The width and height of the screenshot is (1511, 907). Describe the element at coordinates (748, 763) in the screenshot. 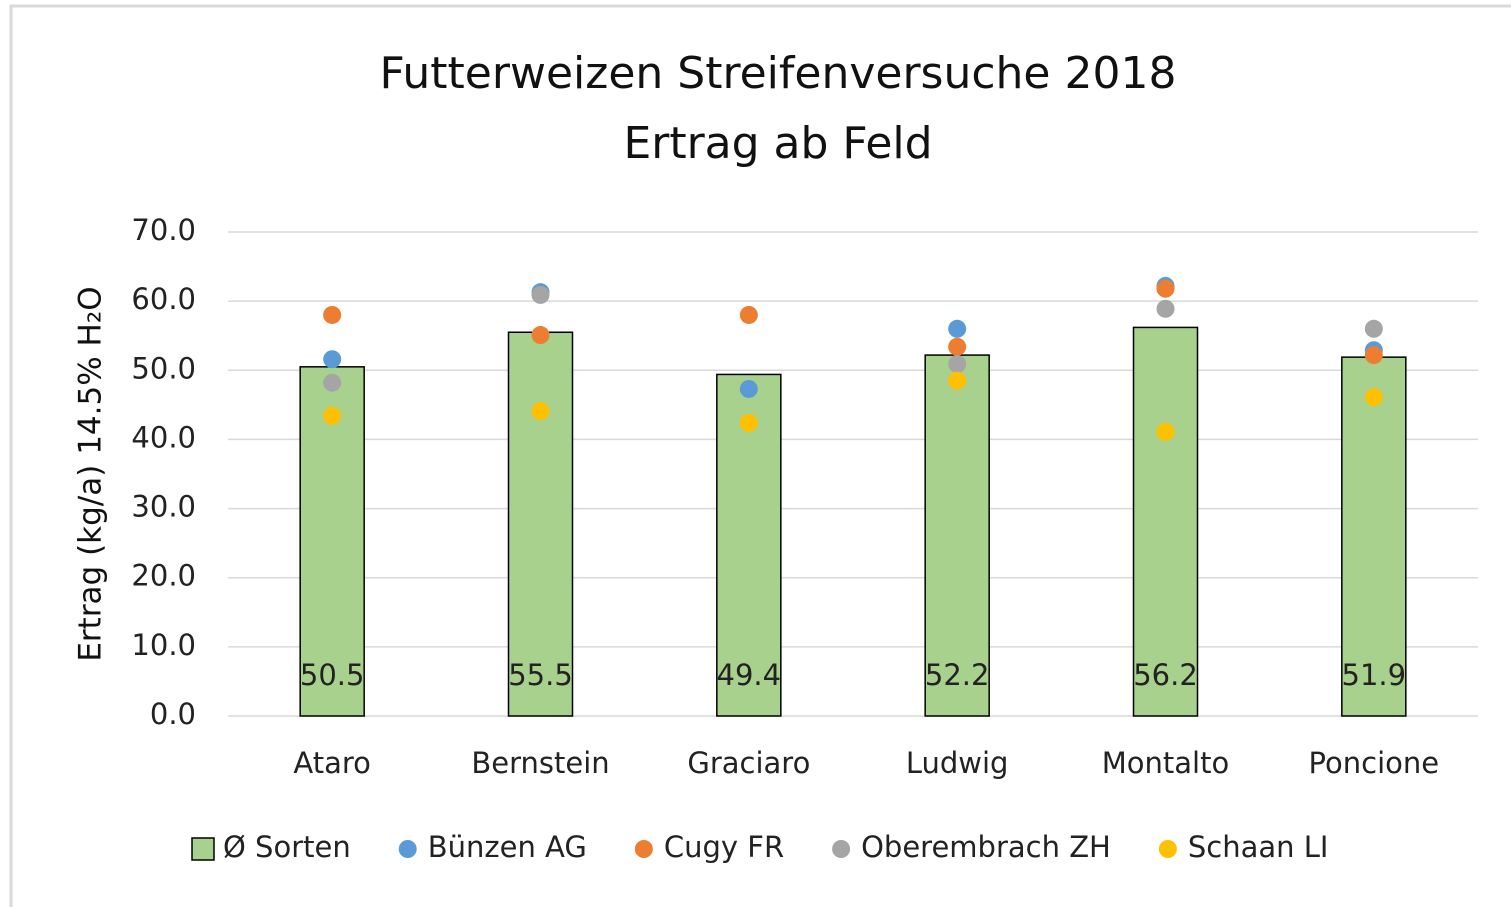

I see `x-tick-label: Graciaro` at that location.